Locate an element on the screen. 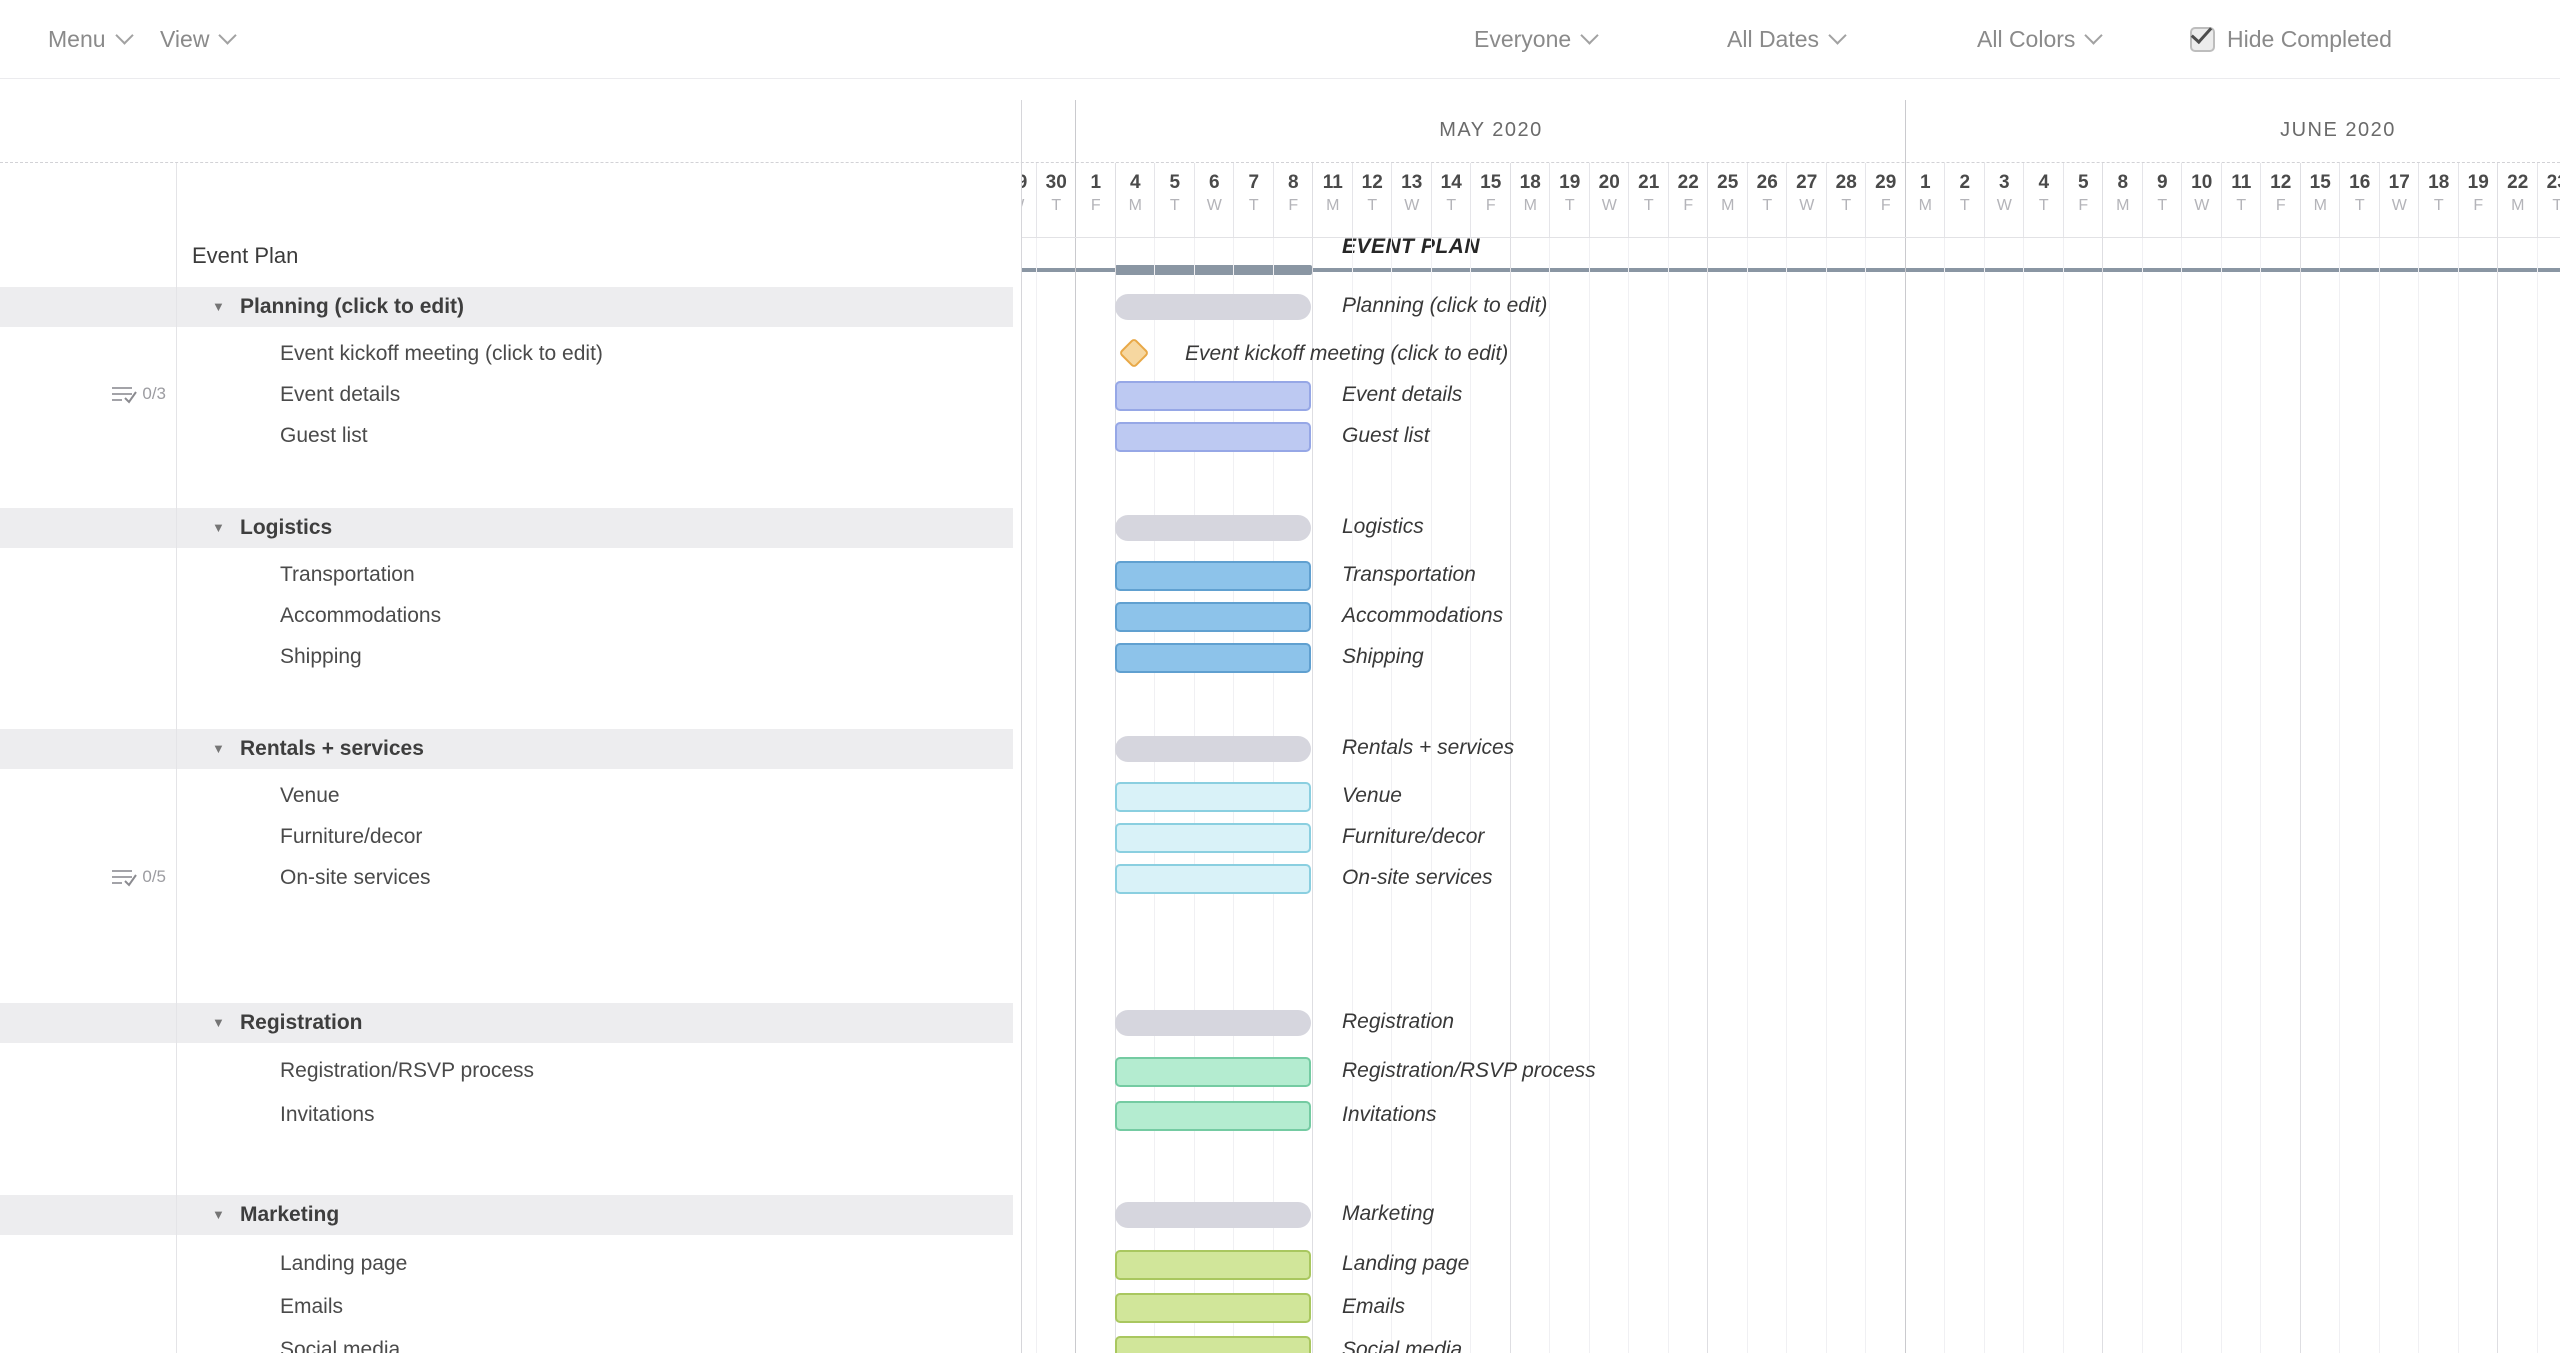  task-label: Event kickoff meeting (click to edit) is located at coordinates (441, 353).